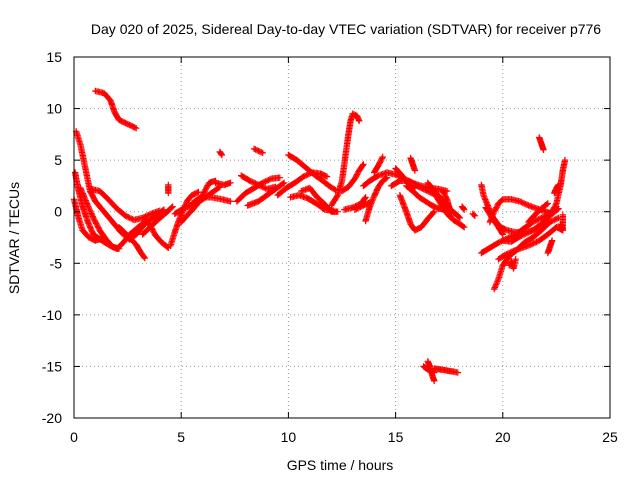 The width and height of the screenshot is (640, 480). What do you see at coordinates (74, 437) in the screenshot?
I see `x-tick-label: 0` at bounding box center [74, 437].